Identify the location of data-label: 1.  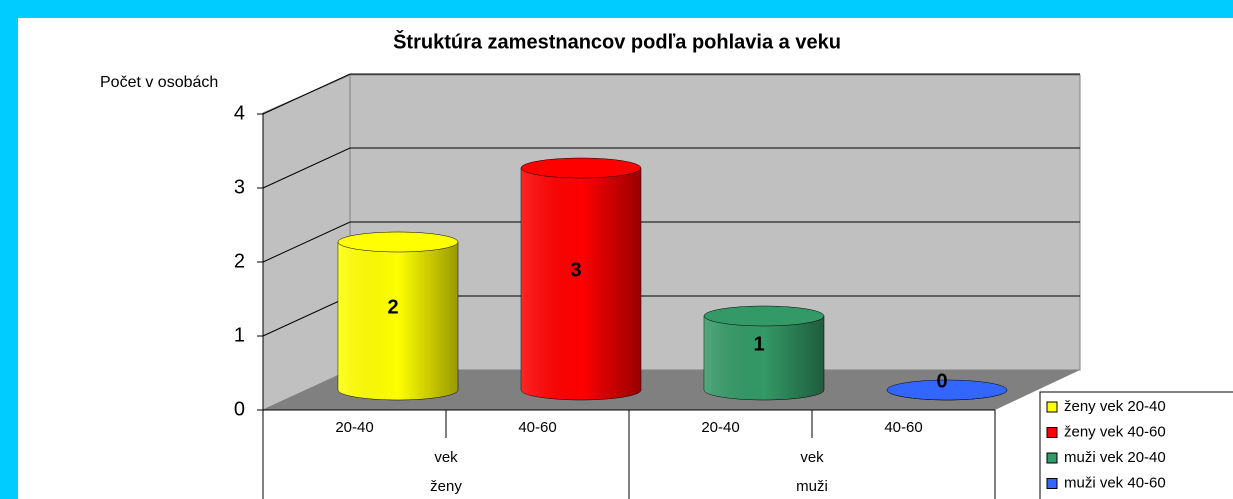
(758, 344).